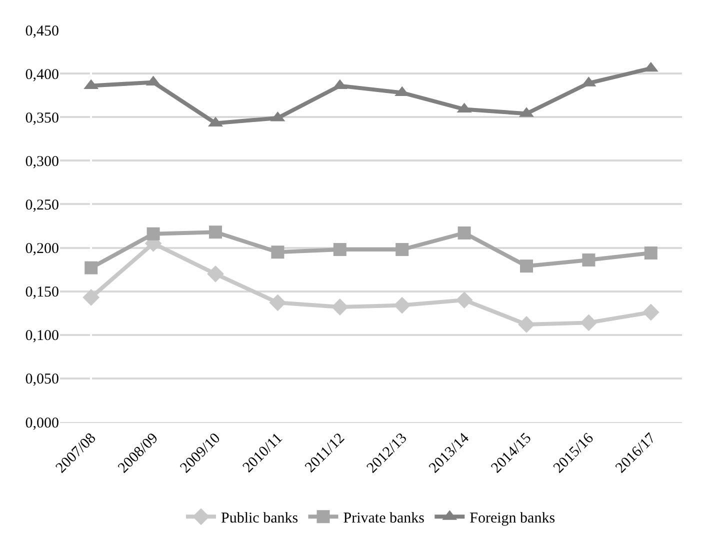 Image resolution: width=702 pixels, height=545 pixels. Describe the element at coordinates (42, 423) in the screenshot. I see `y-tick-label: 0,000` at that location.